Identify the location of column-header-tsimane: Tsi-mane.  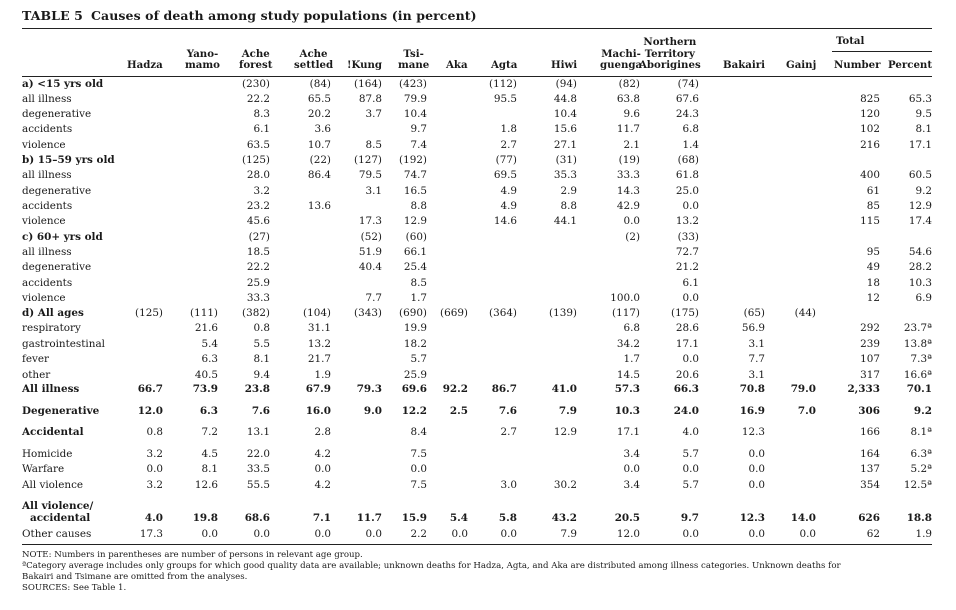
(414, 59).